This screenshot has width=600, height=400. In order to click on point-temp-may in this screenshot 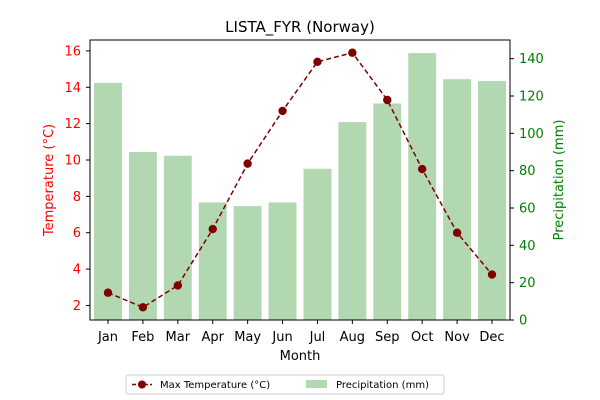, I will do `click(247, 163)`.